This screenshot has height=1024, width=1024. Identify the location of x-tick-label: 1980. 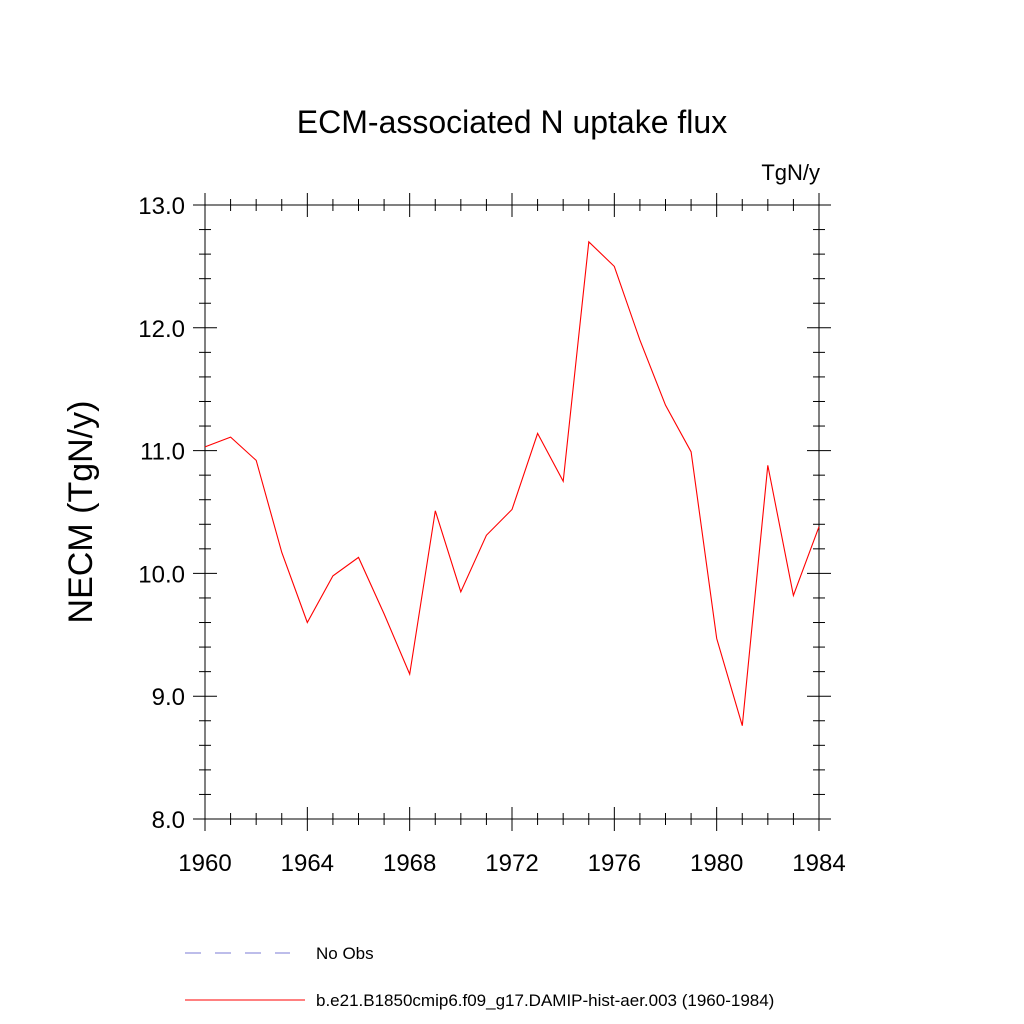
(716, 863).